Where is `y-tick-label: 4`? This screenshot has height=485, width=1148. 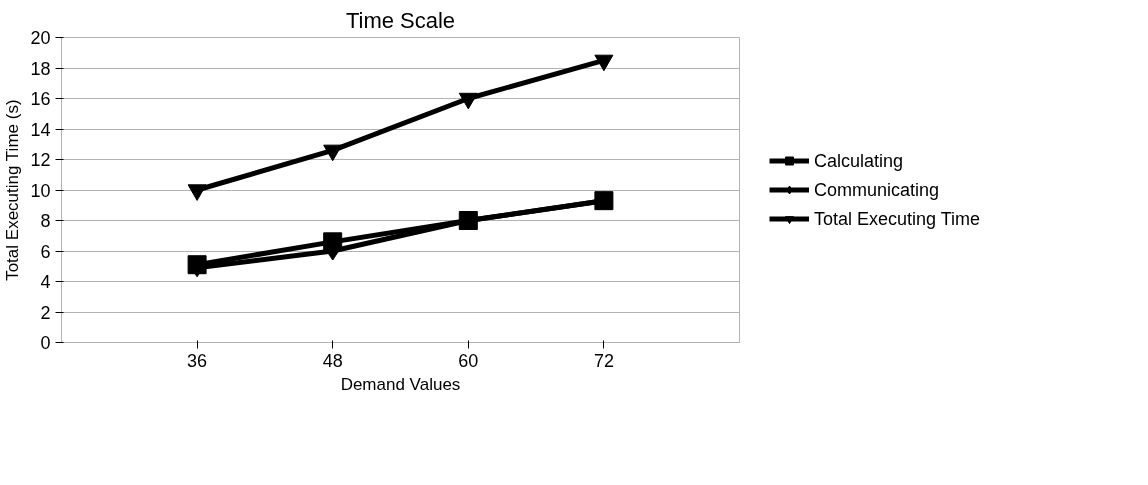 y-tick-label: 4 is located at coordinates (45, 282).